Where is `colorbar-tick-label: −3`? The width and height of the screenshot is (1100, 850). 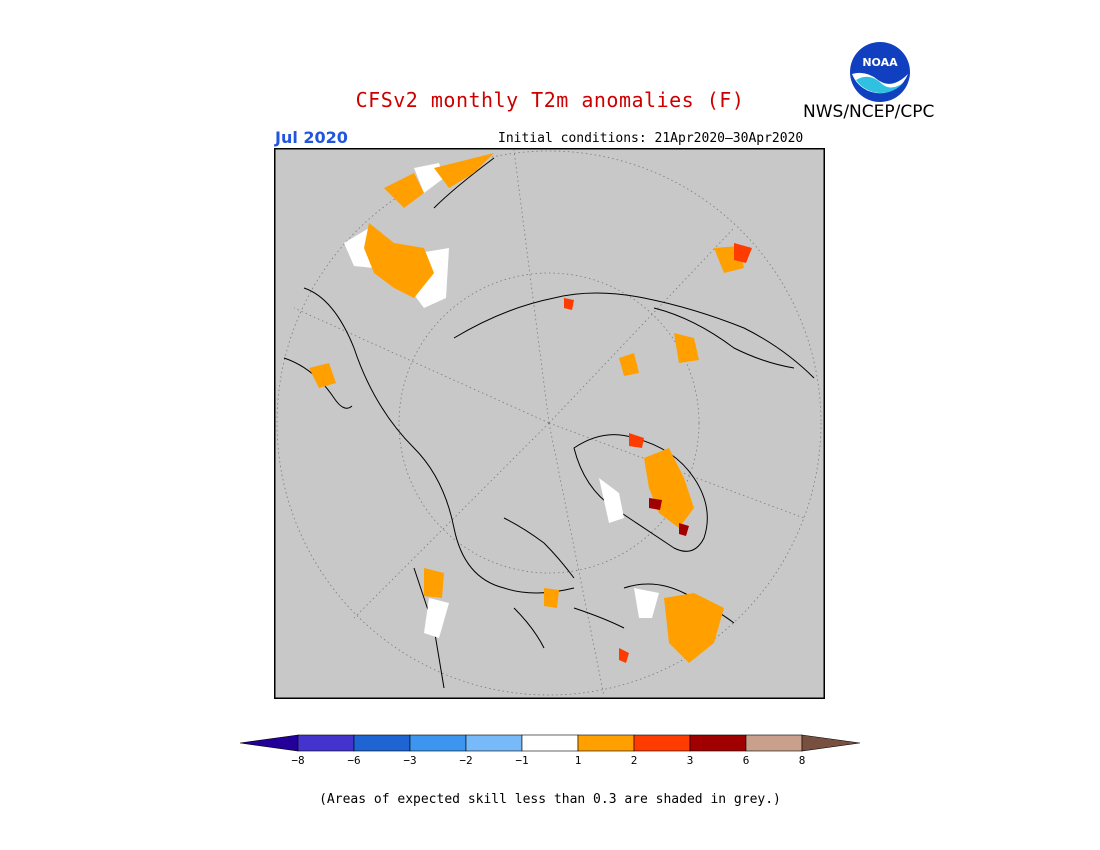
colorbar-tick-label: −3 is located at coordinates (409, 760).